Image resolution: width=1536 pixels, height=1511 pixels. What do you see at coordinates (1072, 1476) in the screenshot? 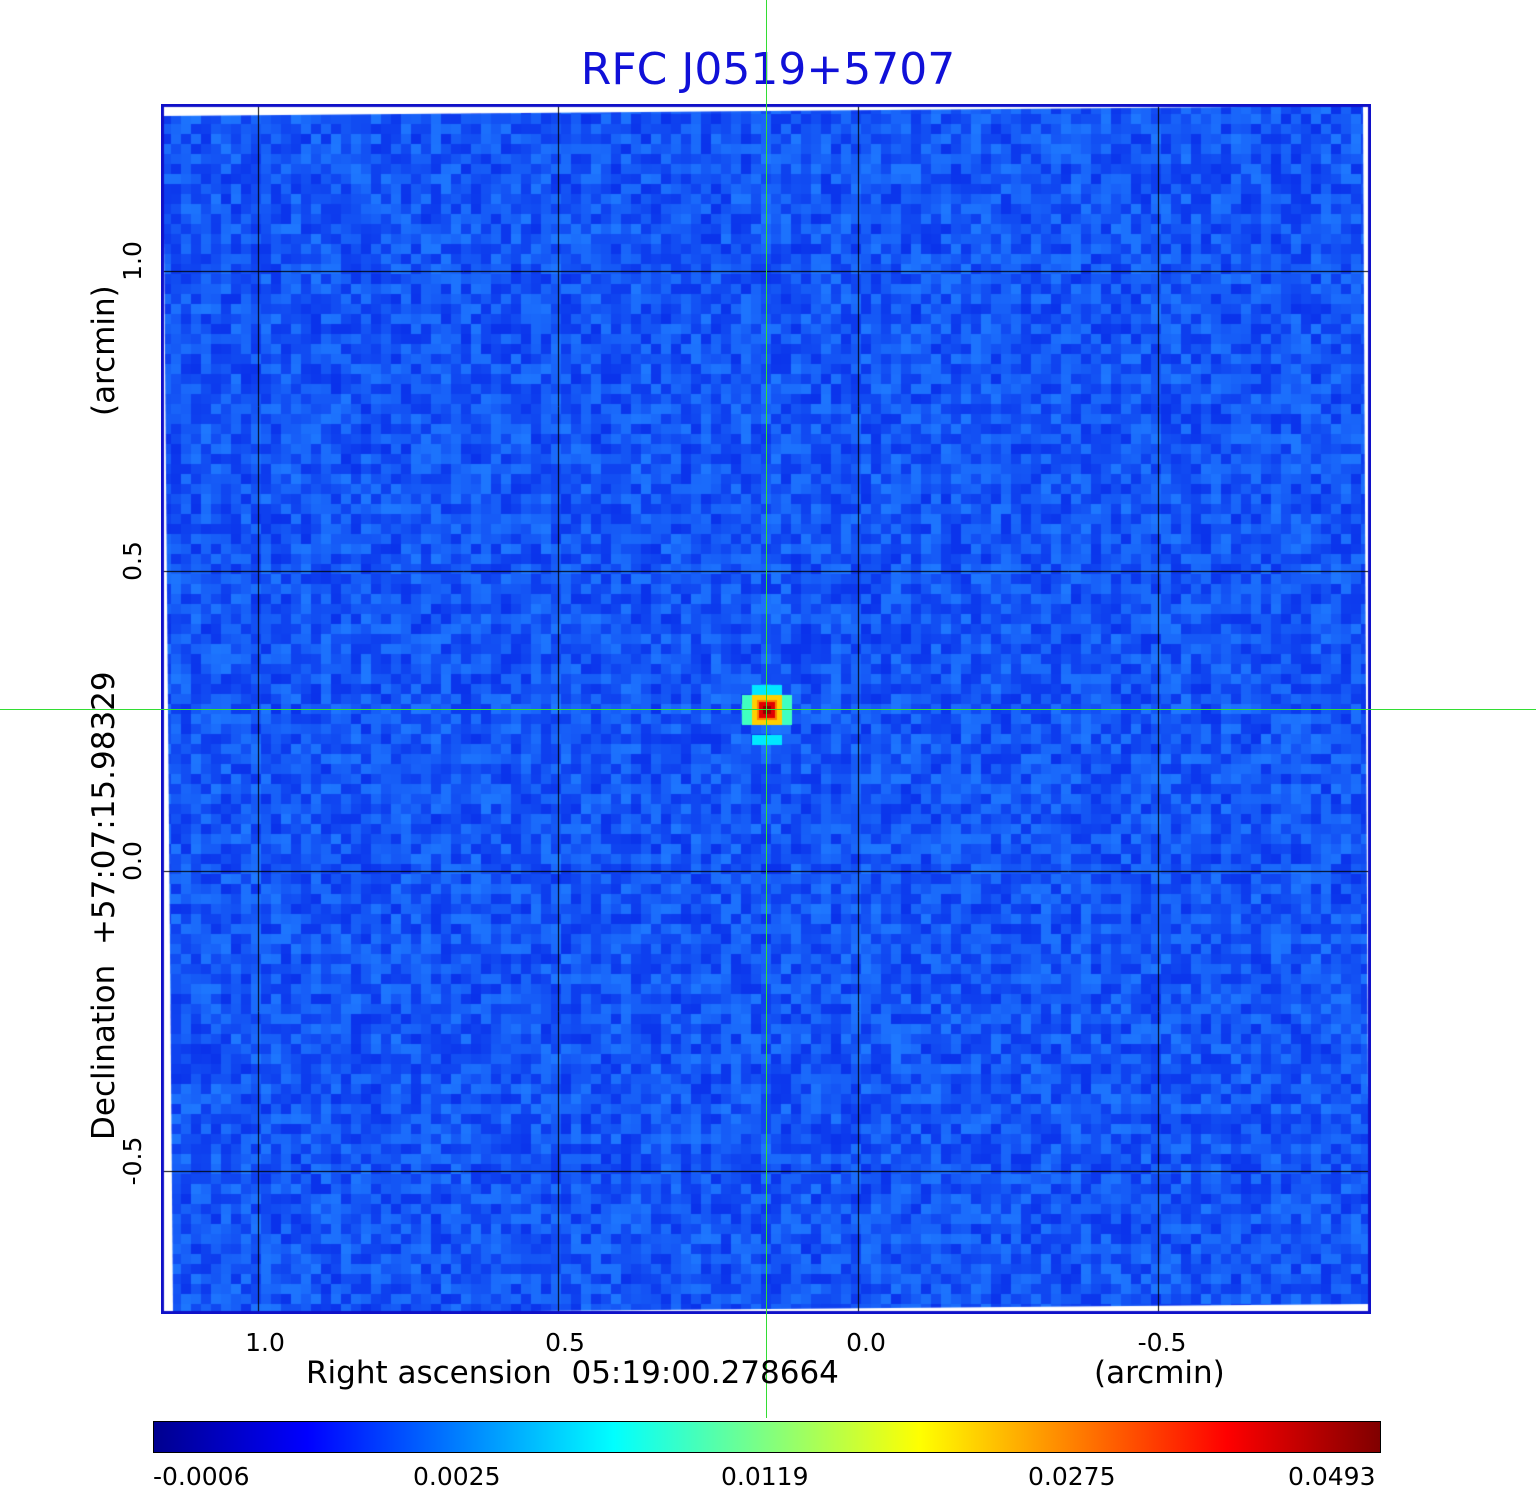
I see `colorbar-tick-label: 0.0275` at bounding box center [1072, 1476].